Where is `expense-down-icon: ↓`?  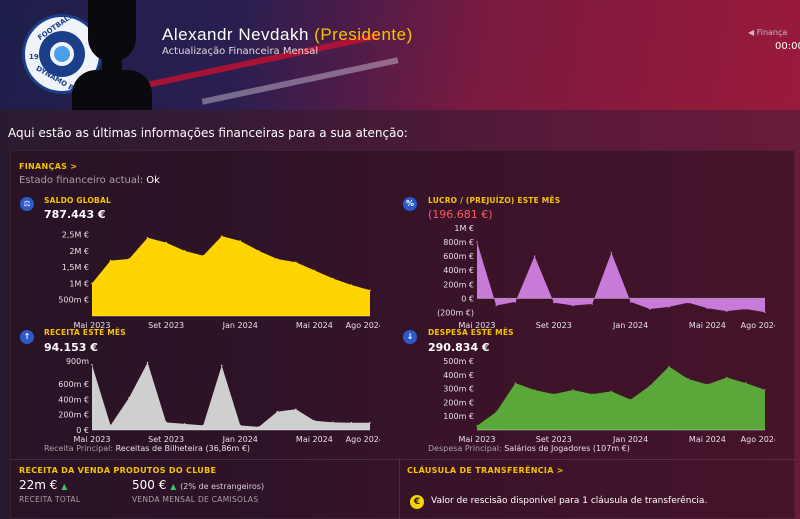
expense-down-icon: ↓ is located at coordinates (410, 337).